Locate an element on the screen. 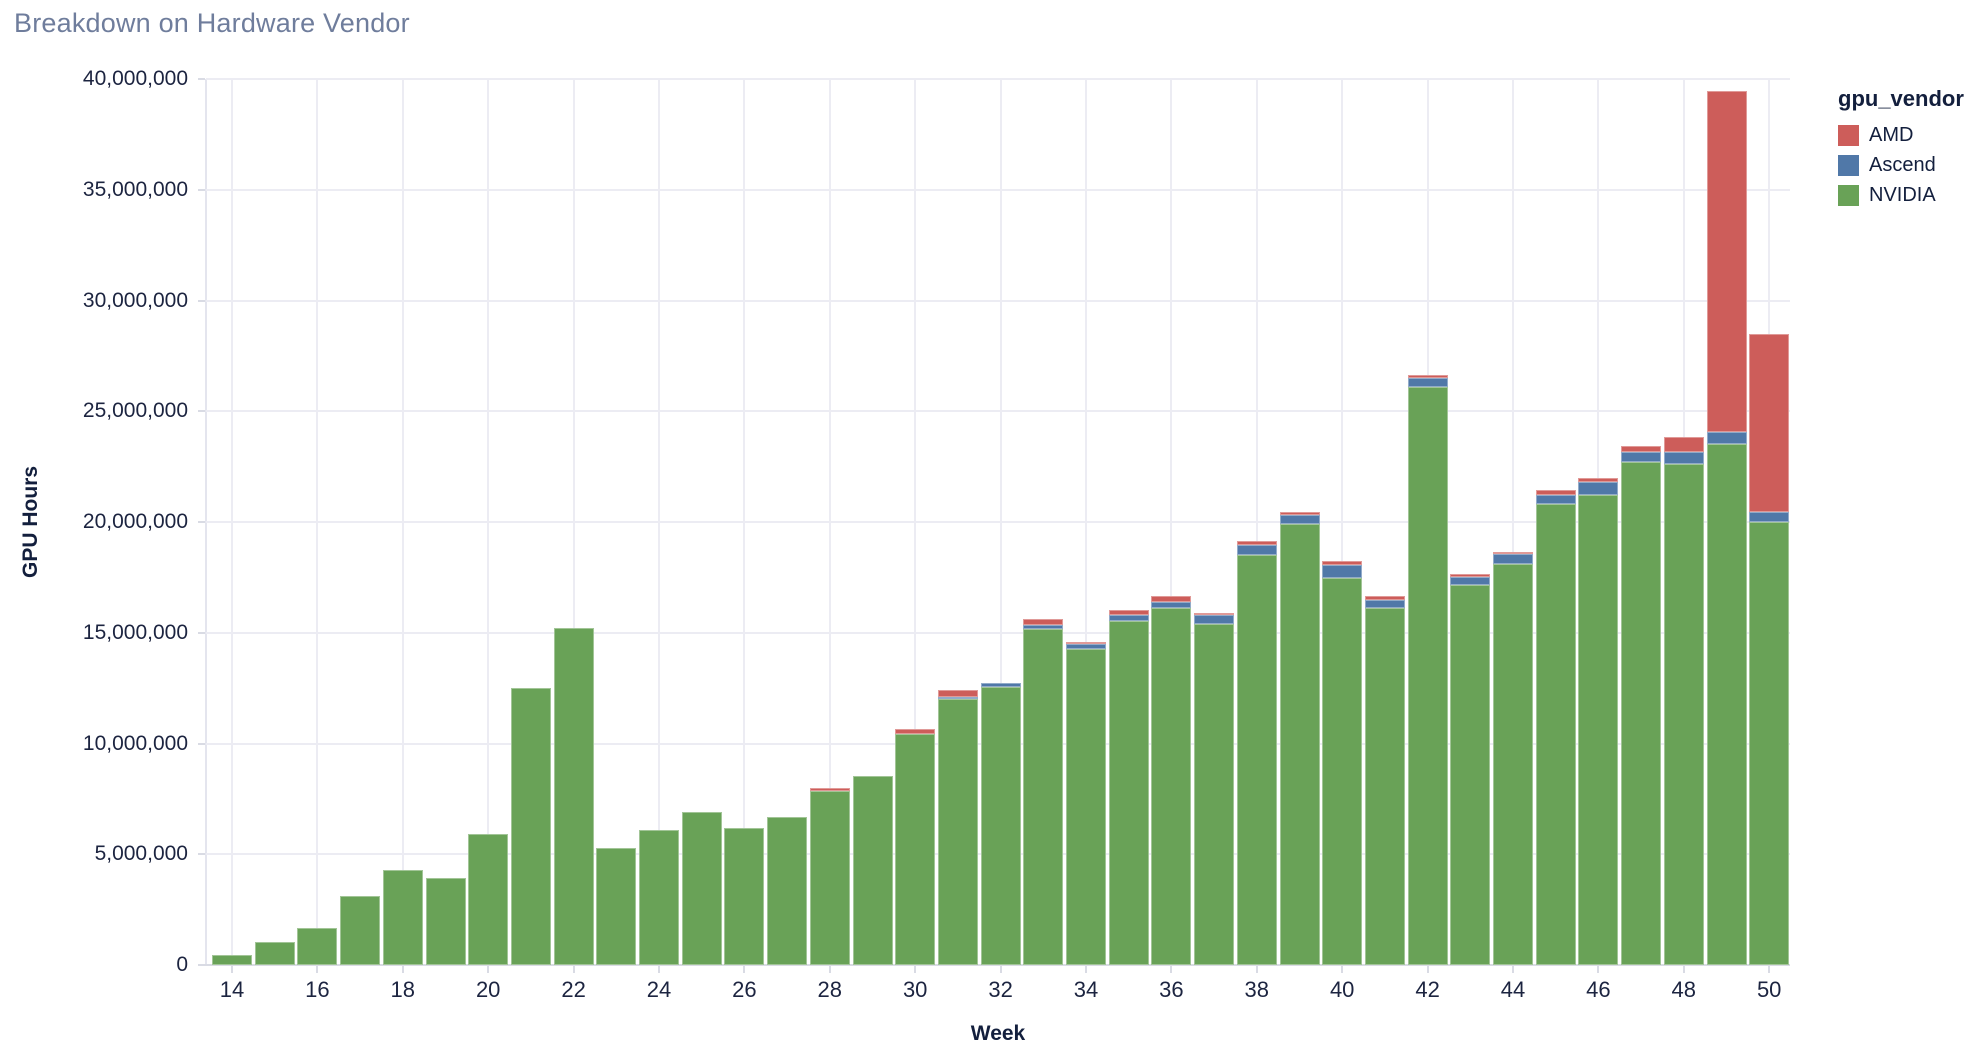 The height and width of the screenshot is (1064, 1974). legend-item-nvidia: NVIDIA is located at coordinates (1904, 195).